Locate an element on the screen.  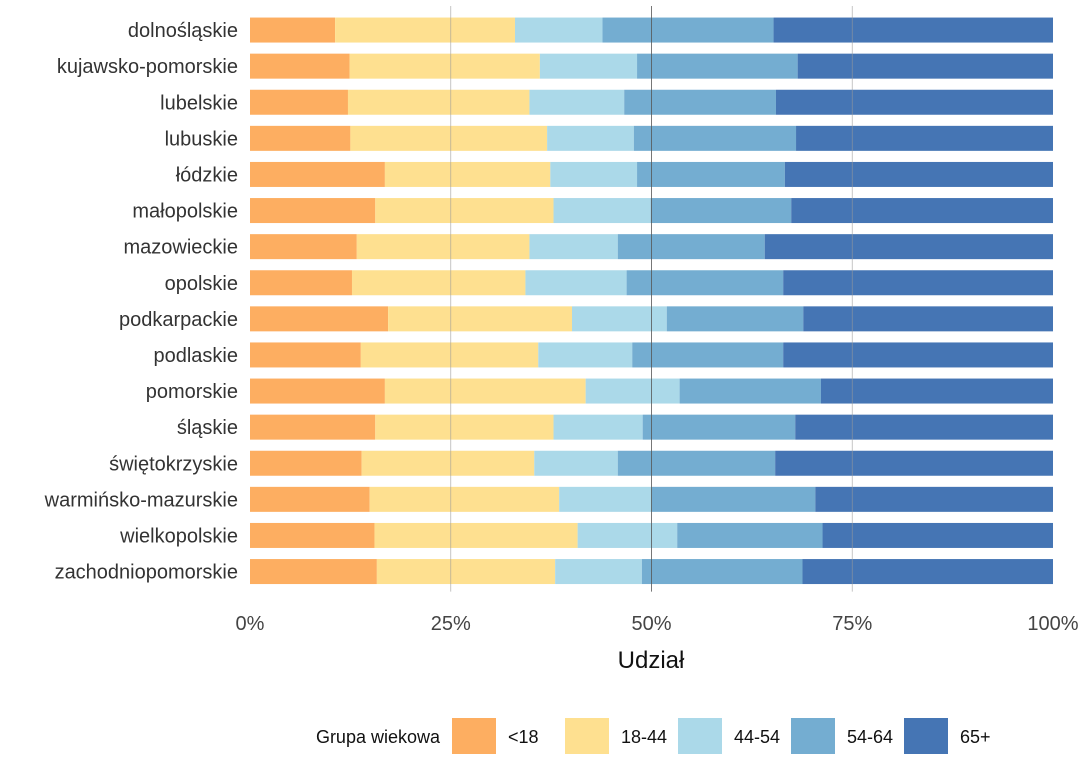
x-tick-label: 50% is located at coordinates (651, 624).